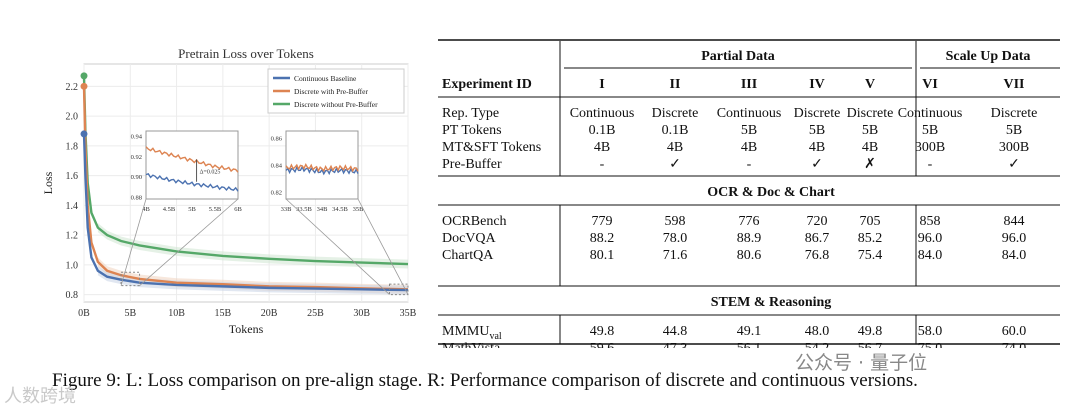 The height and width of the screenshot is (412, 1080). Describe the element at coordinates (277, 138) in the screenshot. I see `inset-y-tick-label: 0.86` at that location.